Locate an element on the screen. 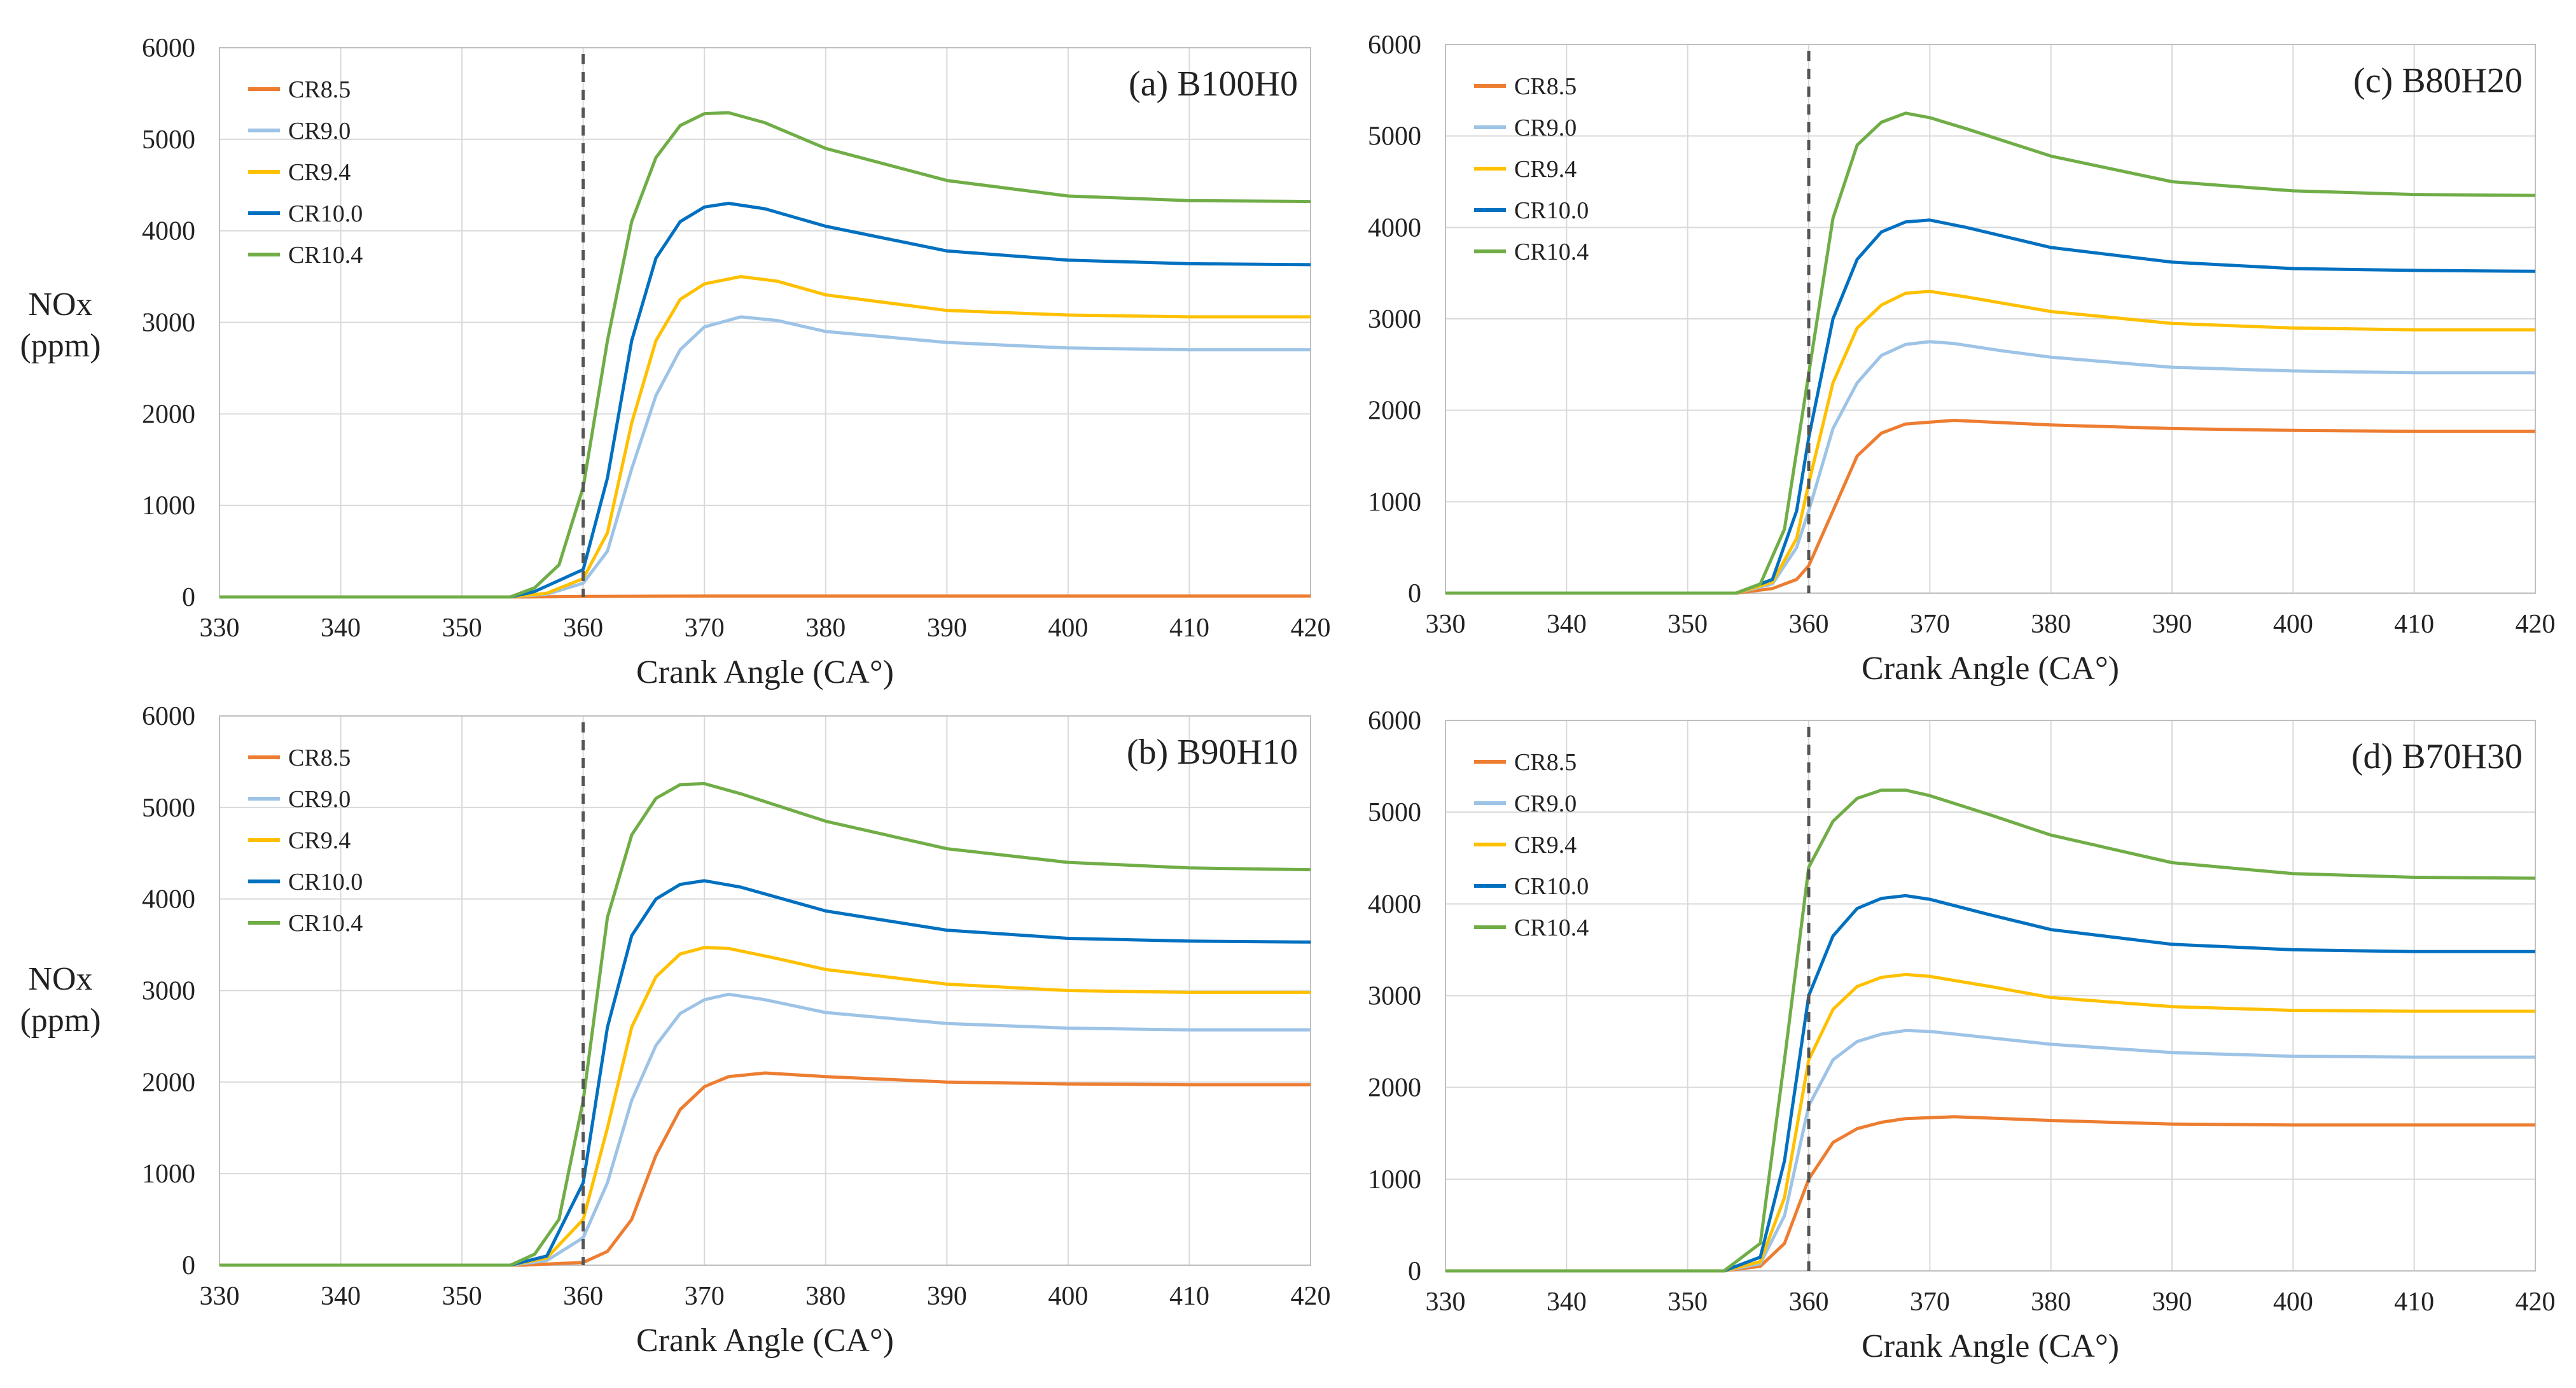 The height and width of the screenshot is (1388, 2576). y-axis-label-top-line1: NOx is located at coordinates (60, 304).